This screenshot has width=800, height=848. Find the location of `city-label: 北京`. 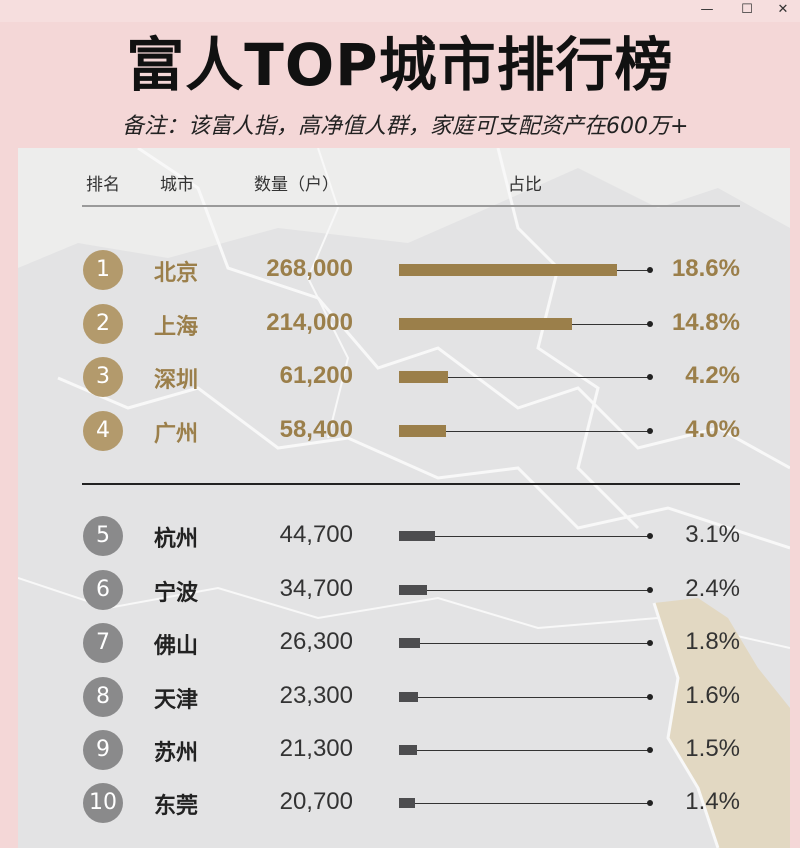

city-label: 北京 is located at coordinates (176, 273).